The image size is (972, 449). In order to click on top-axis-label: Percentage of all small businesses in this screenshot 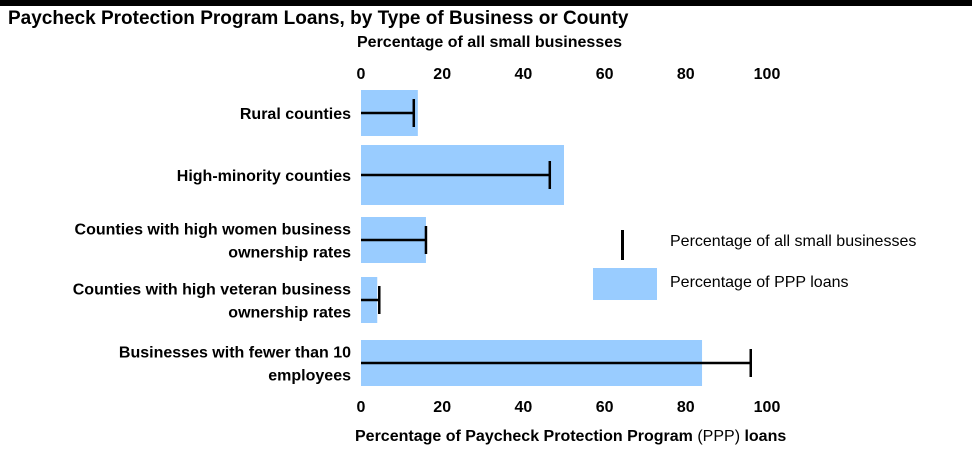, I will do `click(490, 42)`.